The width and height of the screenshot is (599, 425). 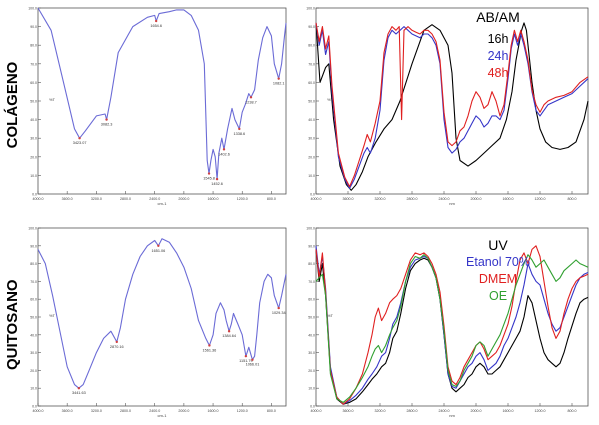 What do you see at coordinates (162, 313) in the screenshot?
I see `series-line-spectrum` at bounding box center [162, 313].